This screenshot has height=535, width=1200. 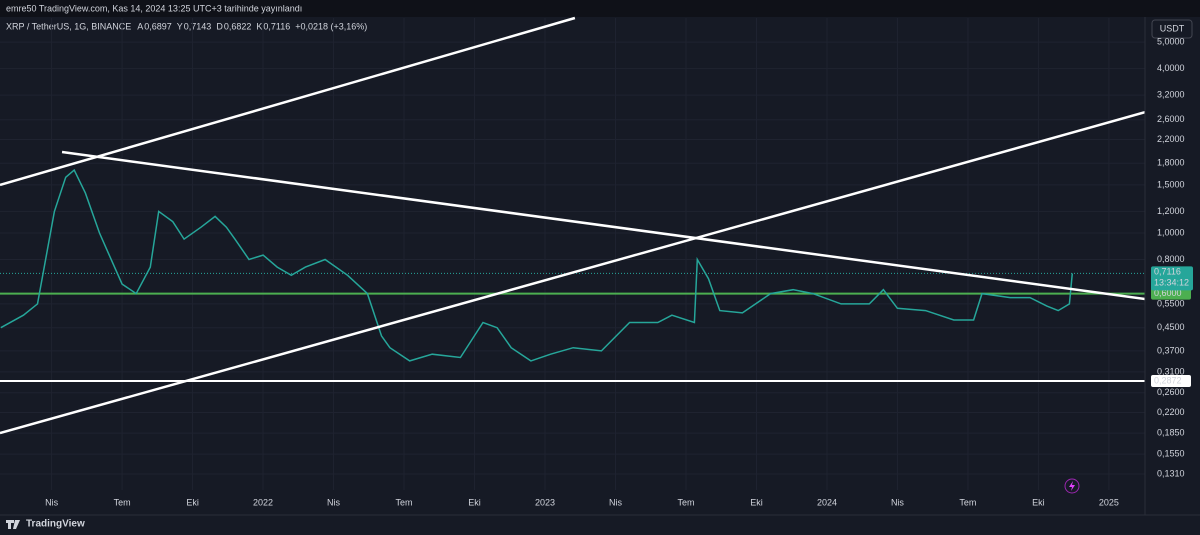 I want to click on brand-logo, so click(x=13, y=524).